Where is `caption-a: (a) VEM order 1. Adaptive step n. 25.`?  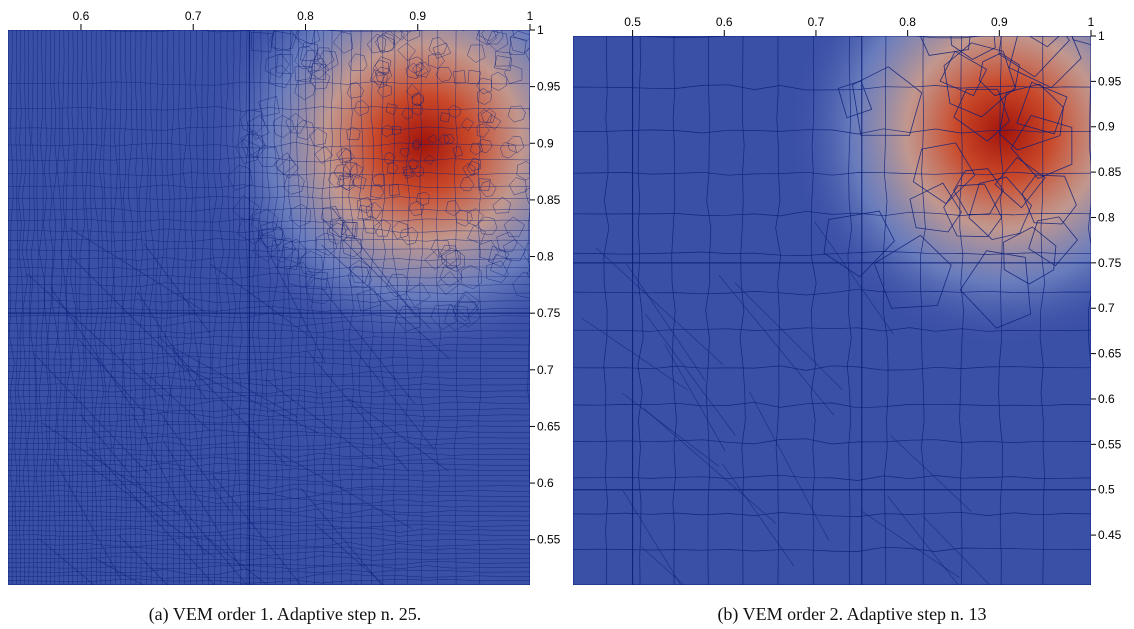
caption-a: (a) VEM order 1. Adaptive step n. 25. is located at coordinates (285, 614).